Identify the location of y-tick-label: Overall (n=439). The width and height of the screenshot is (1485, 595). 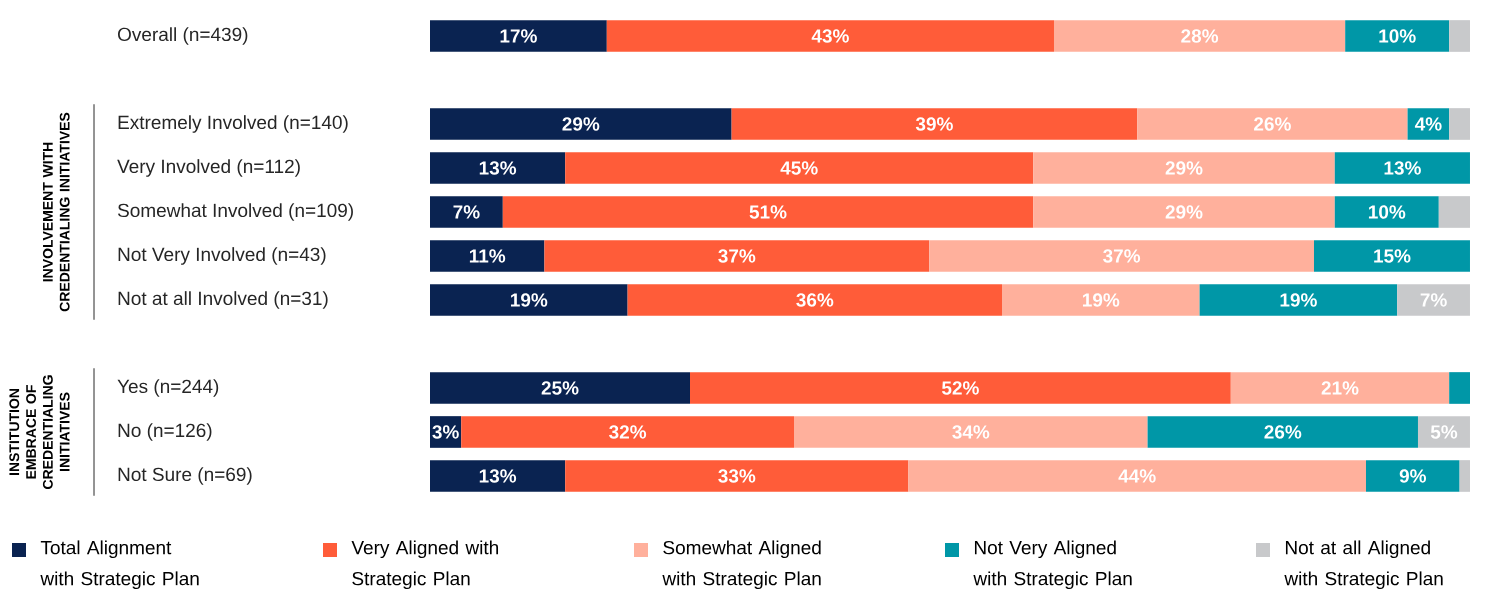
(182, 36).